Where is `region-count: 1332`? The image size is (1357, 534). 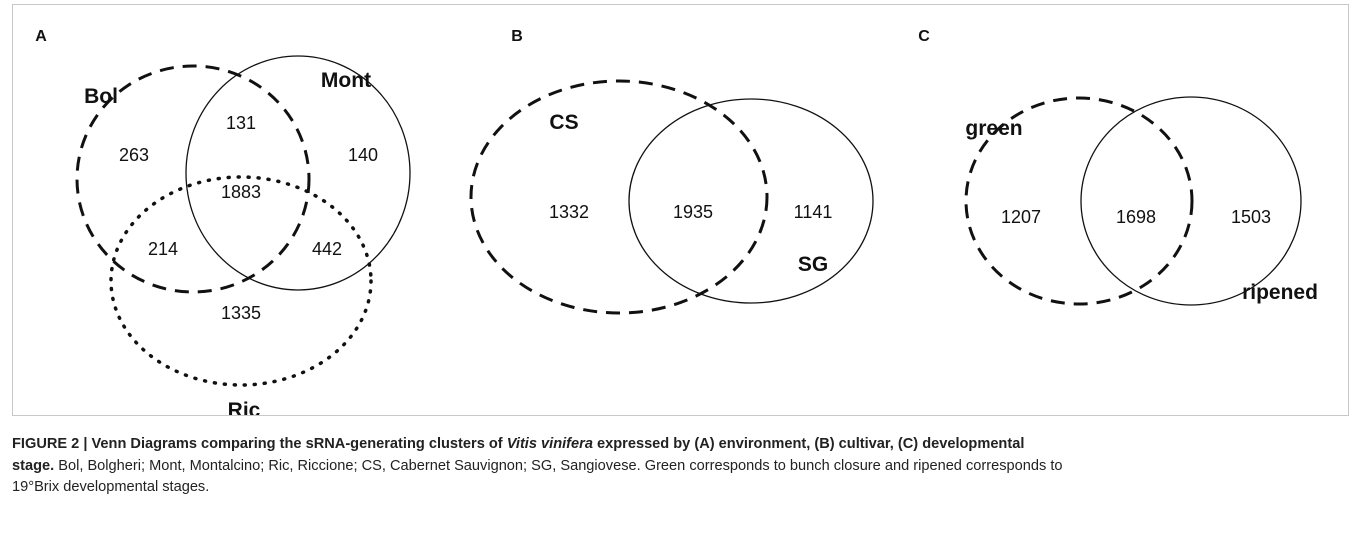 region-count: 1332 is located at coordinates (569, 212).